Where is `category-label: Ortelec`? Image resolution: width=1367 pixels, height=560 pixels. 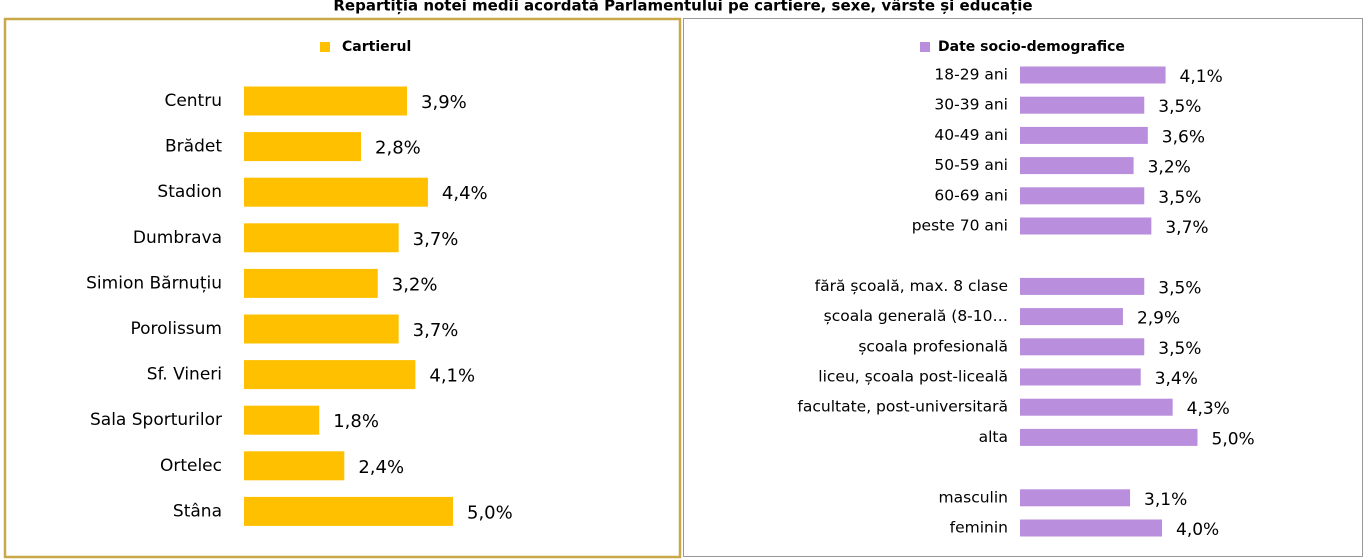
category-label: Ortelec is located at coordinates (191, 466).